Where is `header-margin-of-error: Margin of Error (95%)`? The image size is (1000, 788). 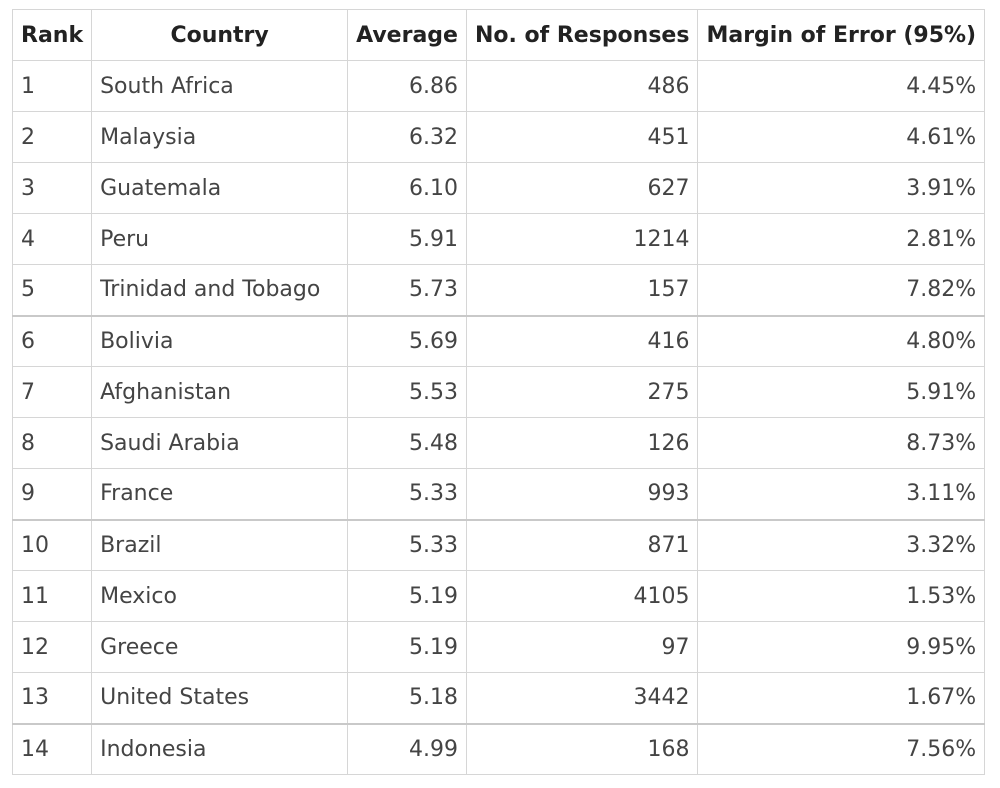 header-margin-of-error: Margin of Error (95%) is located at coordinates (841, 35).